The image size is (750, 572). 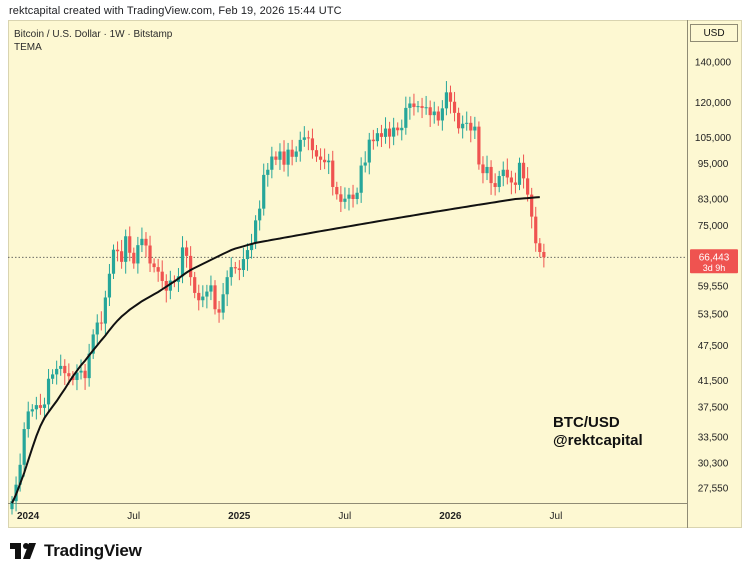 What do you see at coordinates (713, 164) in the screenshot?
I see `y-tick-label: 95,000` at bounding box center [713, 164].